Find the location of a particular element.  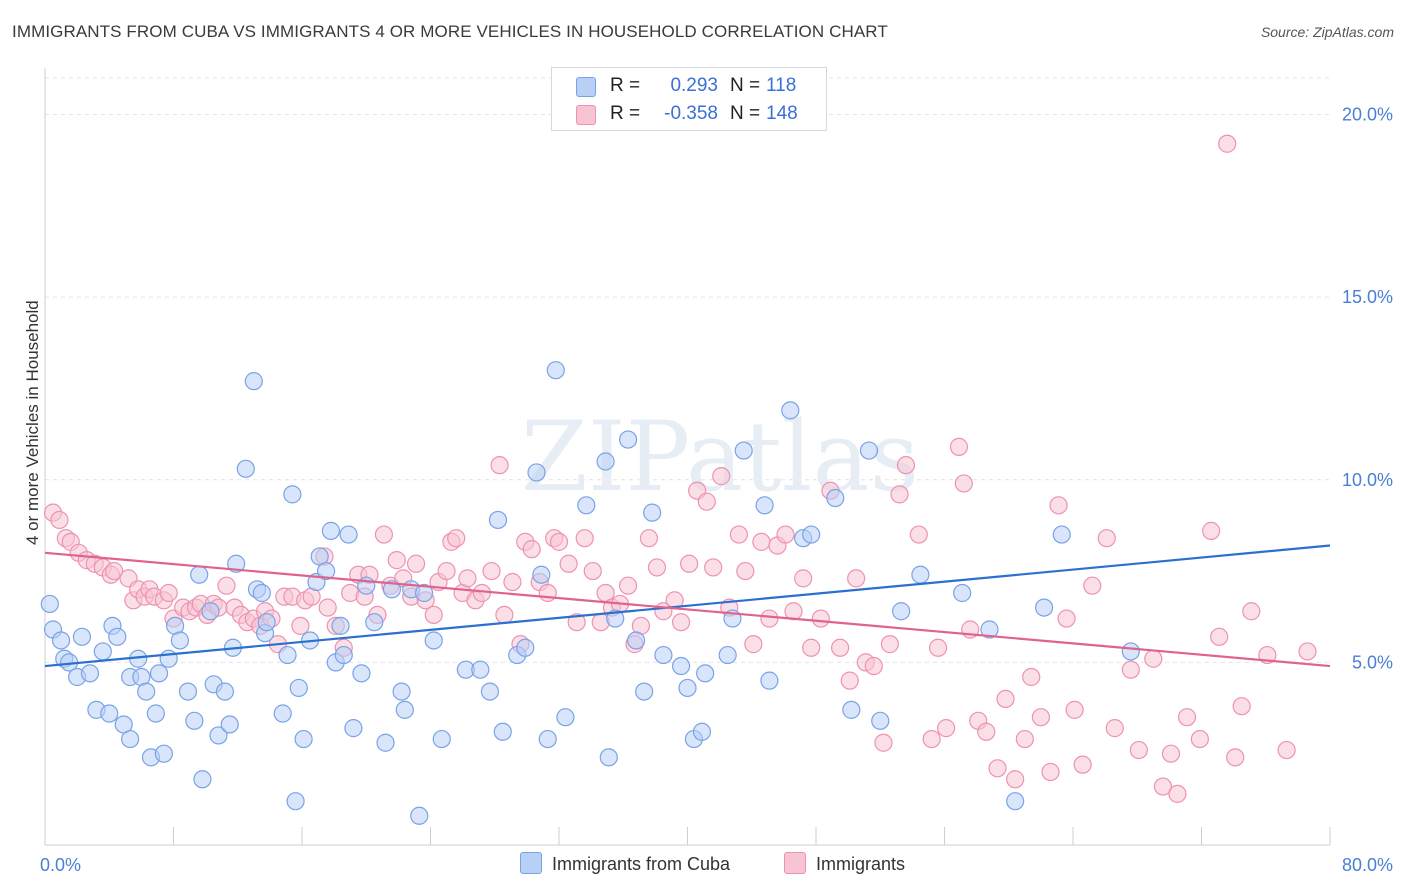

y-axis-label: 4 or more Vehicles in Household is located at coordinates (32, 422).